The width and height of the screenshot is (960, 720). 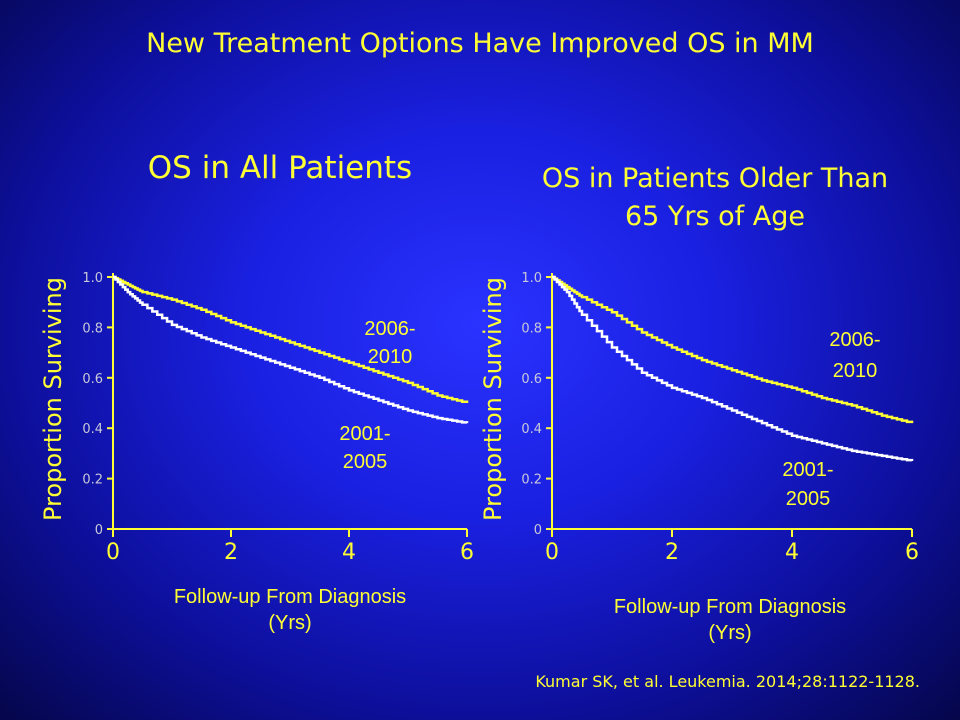 What do you see at coordinates (280, 168) in the screenshot?
I see `chart-title-all-patients: OS in All Patients` at bounding box center [280, 168].